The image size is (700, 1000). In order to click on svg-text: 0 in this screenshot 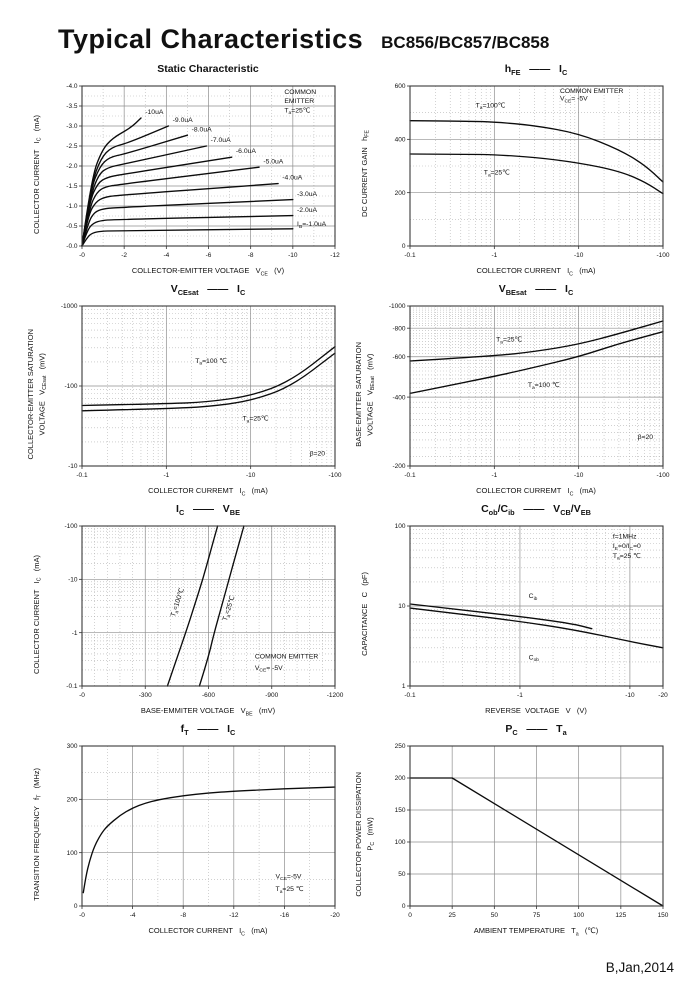, I will do `click(404, 246)`.